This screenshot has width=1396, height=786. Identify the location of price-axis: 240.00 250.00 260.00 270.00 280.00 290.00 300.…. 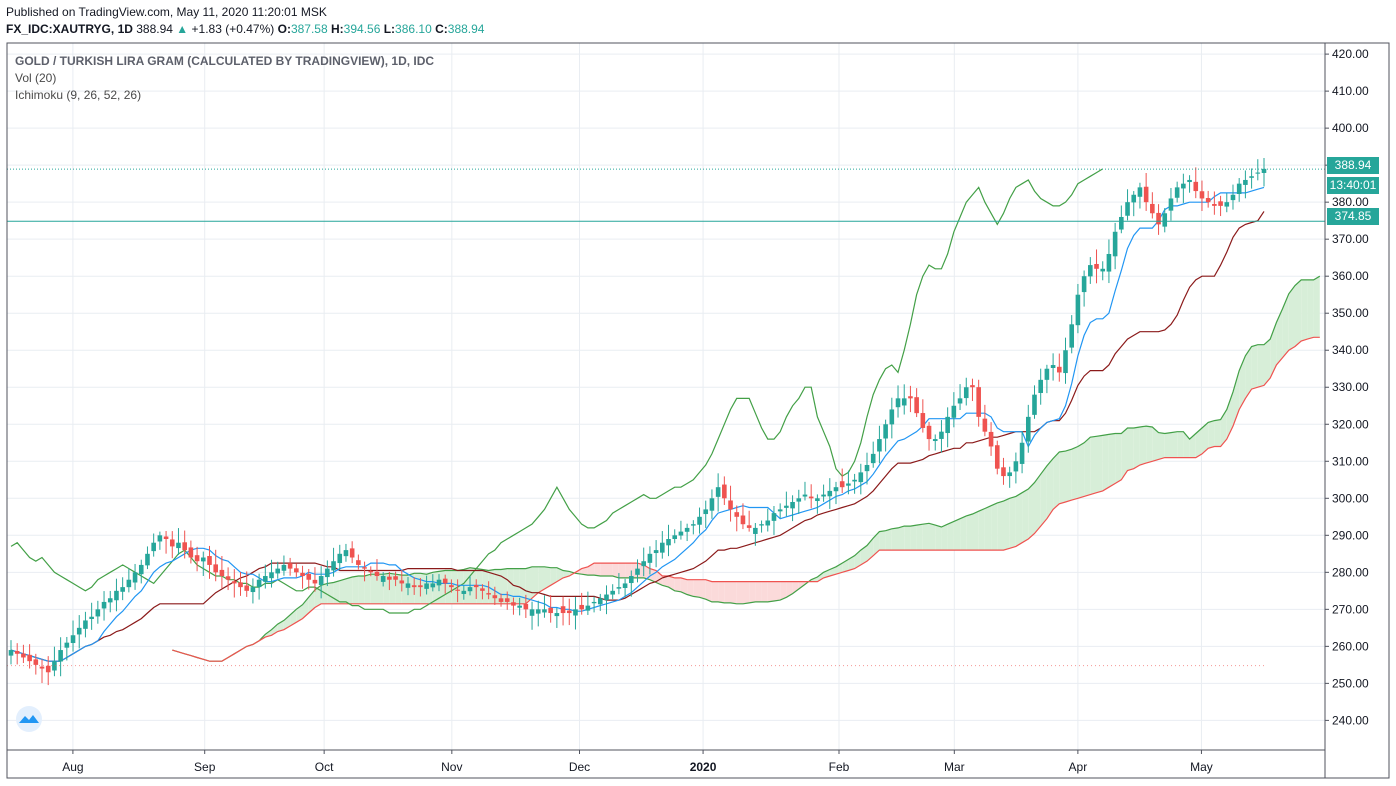
(1347, 387).